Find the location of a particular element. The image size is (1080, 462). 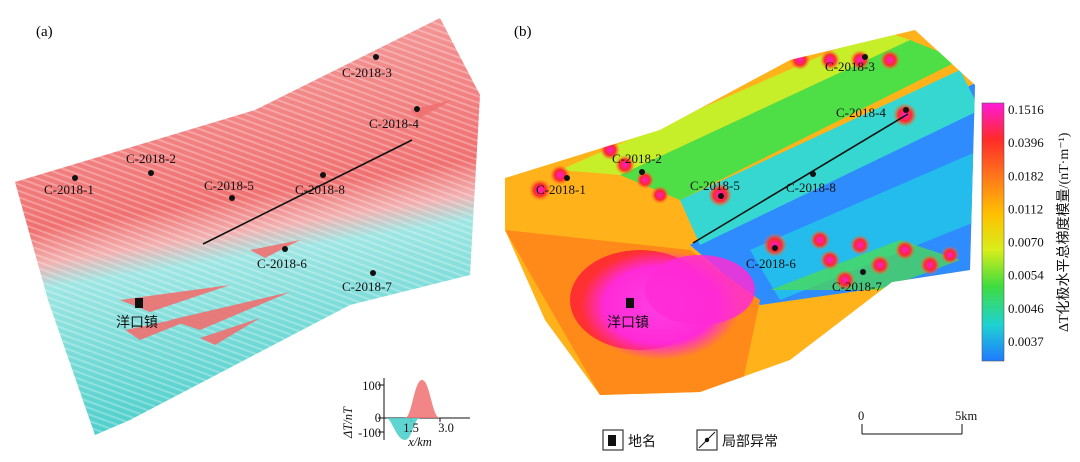

inset-ylabel: ΔT/nT is located at coordinates (348, 422).